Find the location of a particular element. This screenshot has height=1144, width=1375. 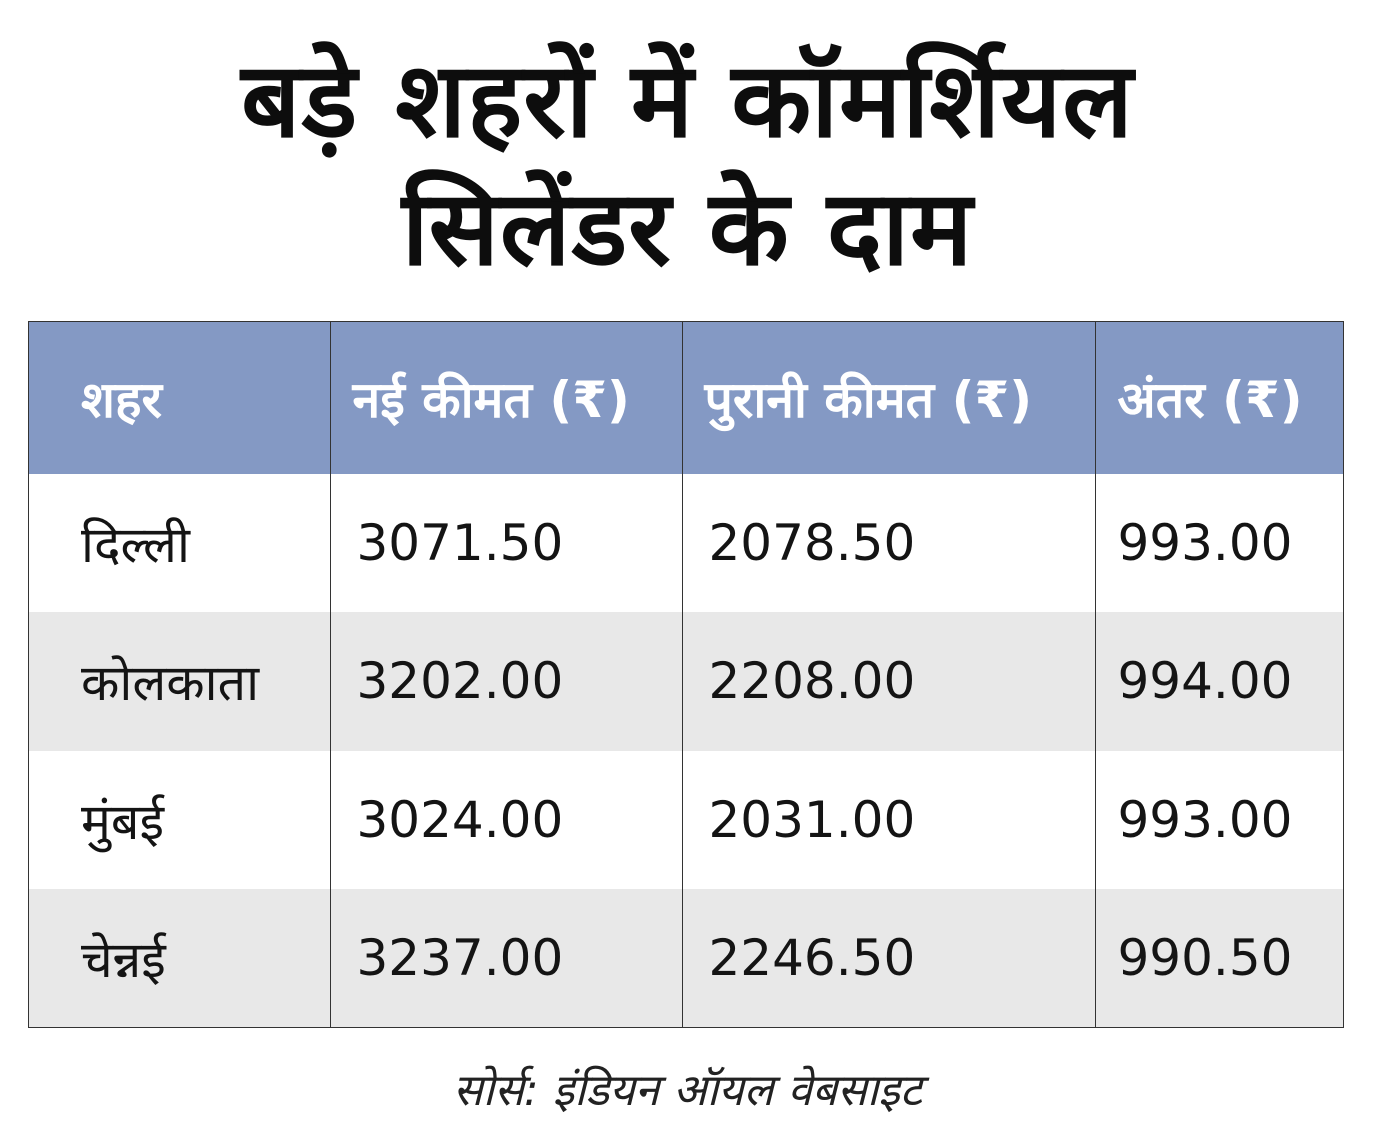

column-header-old-price: पुरानी कीमत (₹) is located at coordinates (889, 398).